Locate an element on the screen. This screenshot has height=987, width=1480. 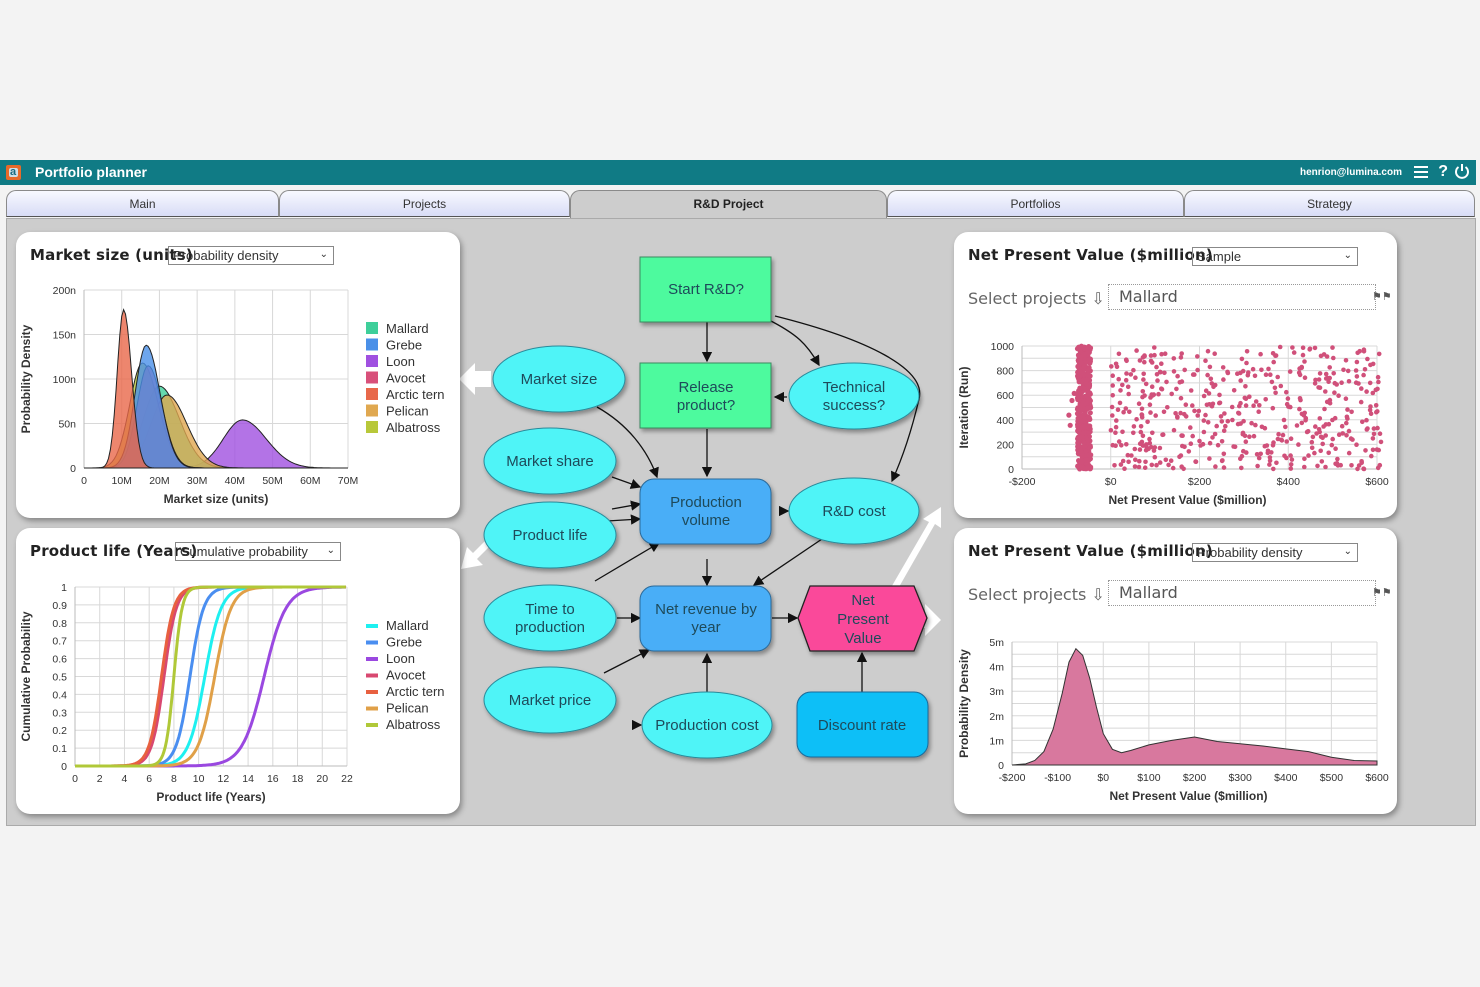
node-production-cost is located at coordinates (707, 725).